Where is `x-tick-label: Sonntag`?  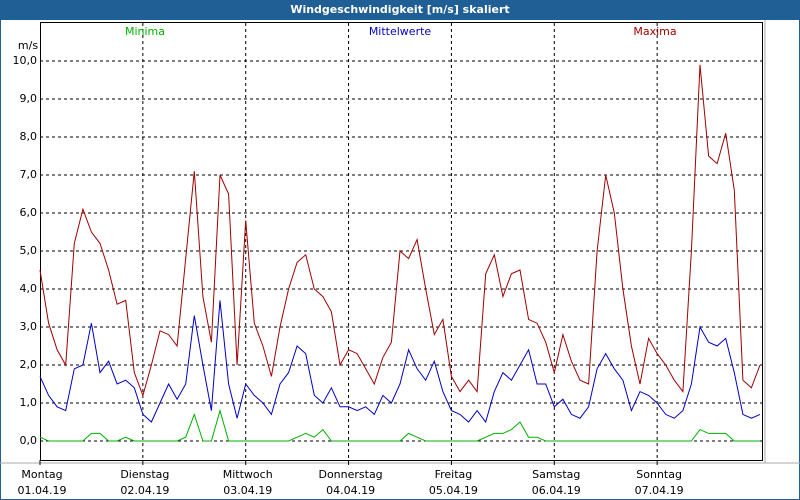
x-tick-label: Sonntag is located at coordinates (659, 474).